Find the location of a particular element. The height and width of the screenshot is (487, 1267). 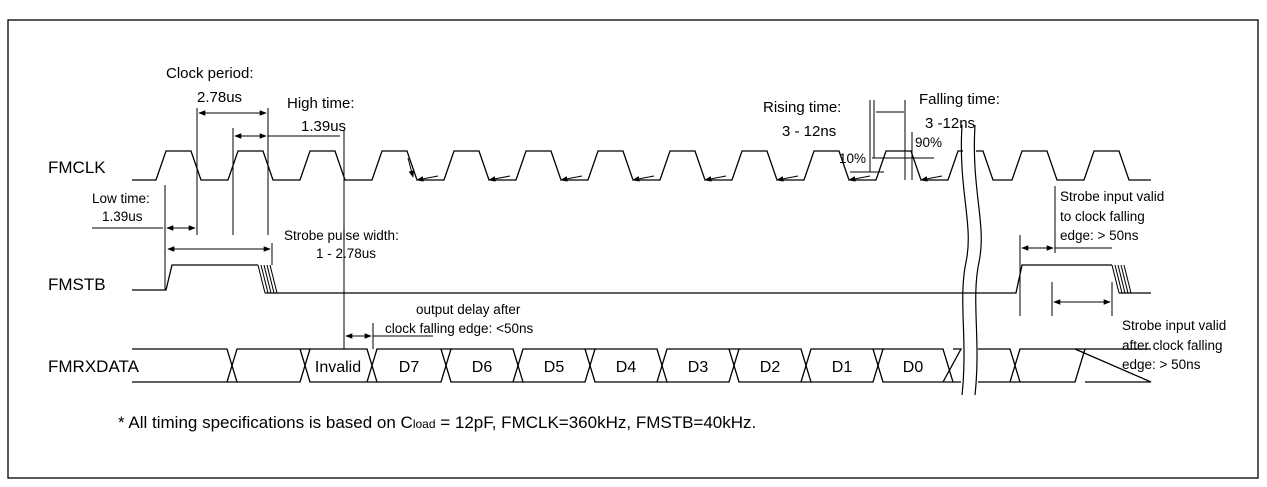

time-break-marks is located at coordinates (971, 260).